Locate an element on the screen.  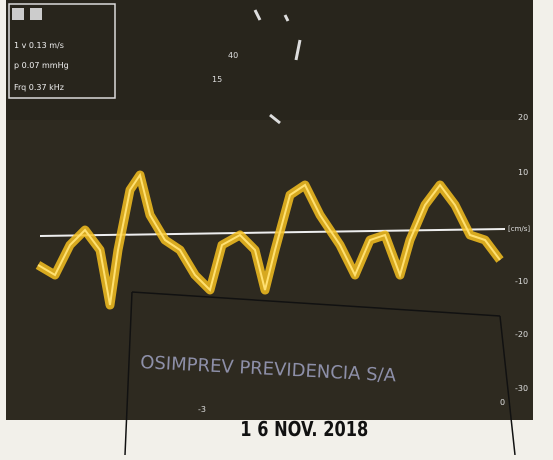
image-label: 15 is located at coordinates (217, 79).